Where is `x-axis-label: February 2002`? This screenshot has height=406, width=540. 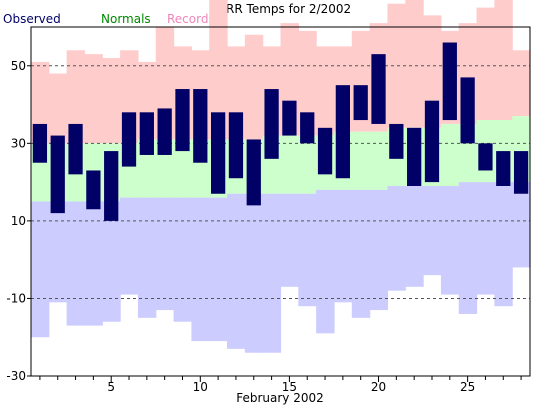 x-axis-label: February 2002 is located at coordinates (280, 398).